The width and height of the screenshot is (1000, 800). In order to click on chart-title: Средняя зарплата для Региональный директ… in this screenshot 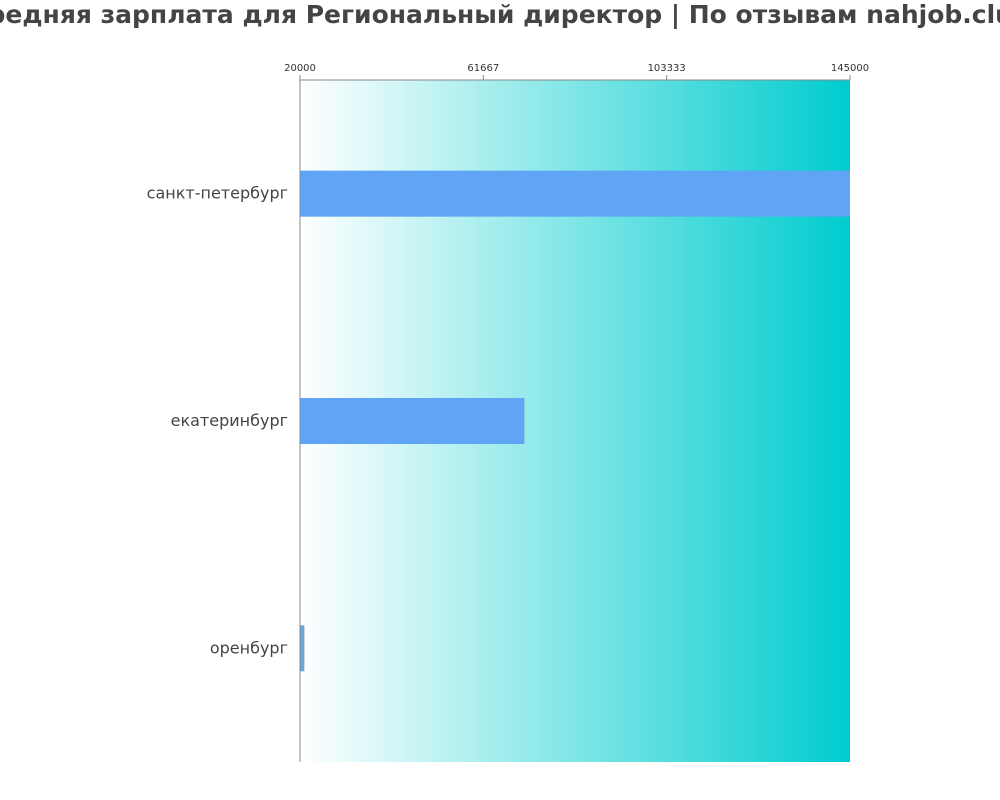, I will do `click(500, 14)`.